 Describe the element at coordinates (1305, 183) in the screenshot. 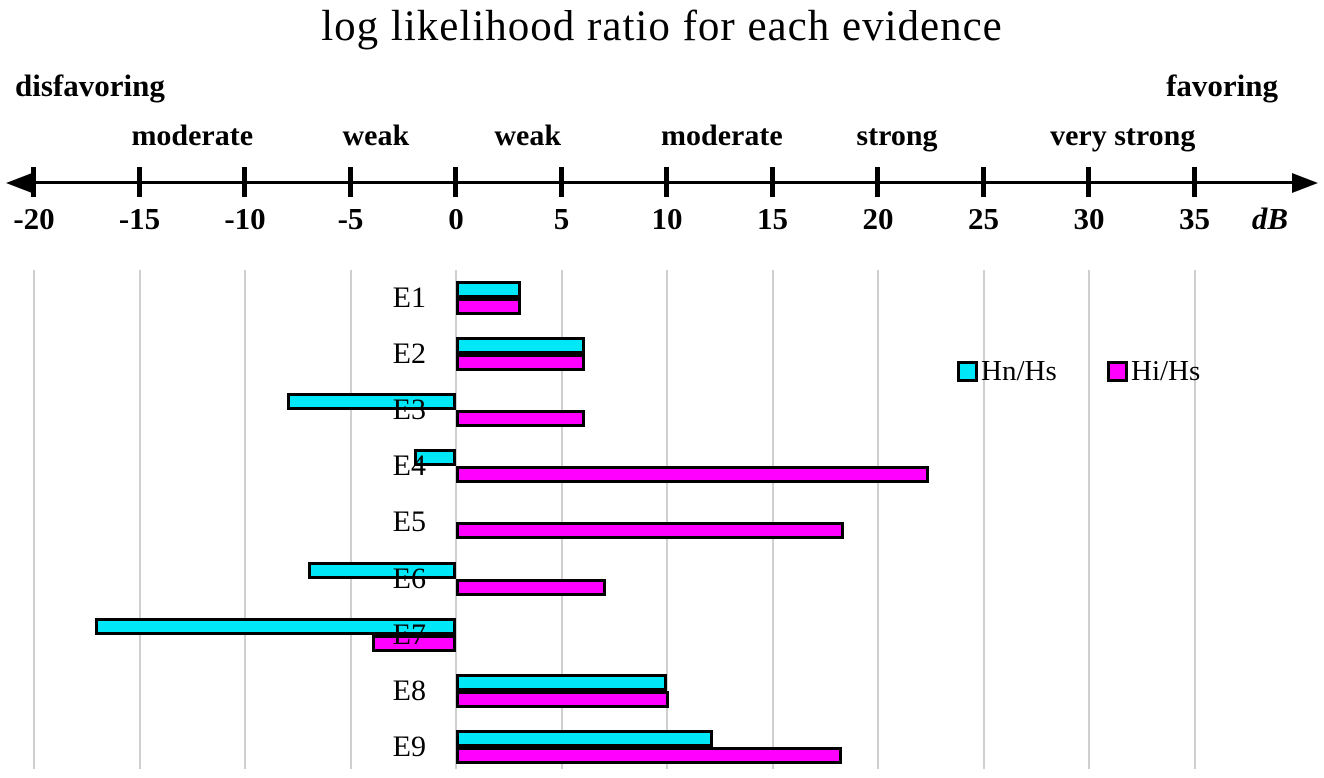

I see `axis-arrow-right-icon` at that location.